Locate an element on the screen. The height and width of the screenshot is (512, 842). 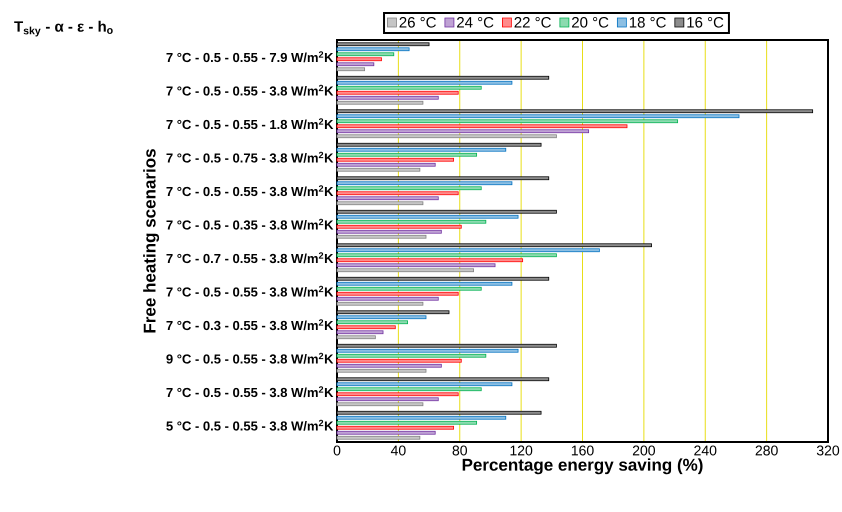
legend-label: 22 °C is located at coordinates (532, 22).